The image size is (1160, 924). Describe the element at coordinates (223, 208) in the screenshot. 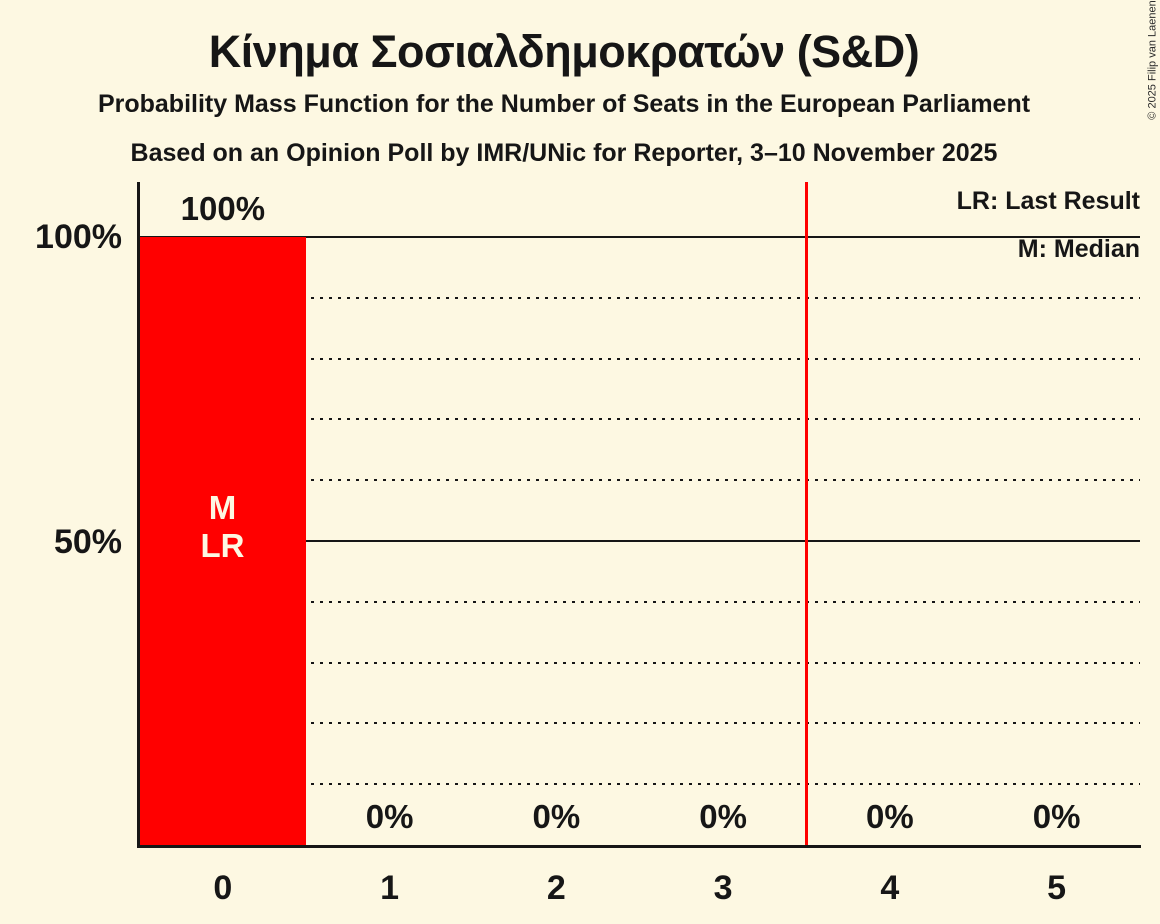

I see `bar-value-label-0: 100%` at that location.